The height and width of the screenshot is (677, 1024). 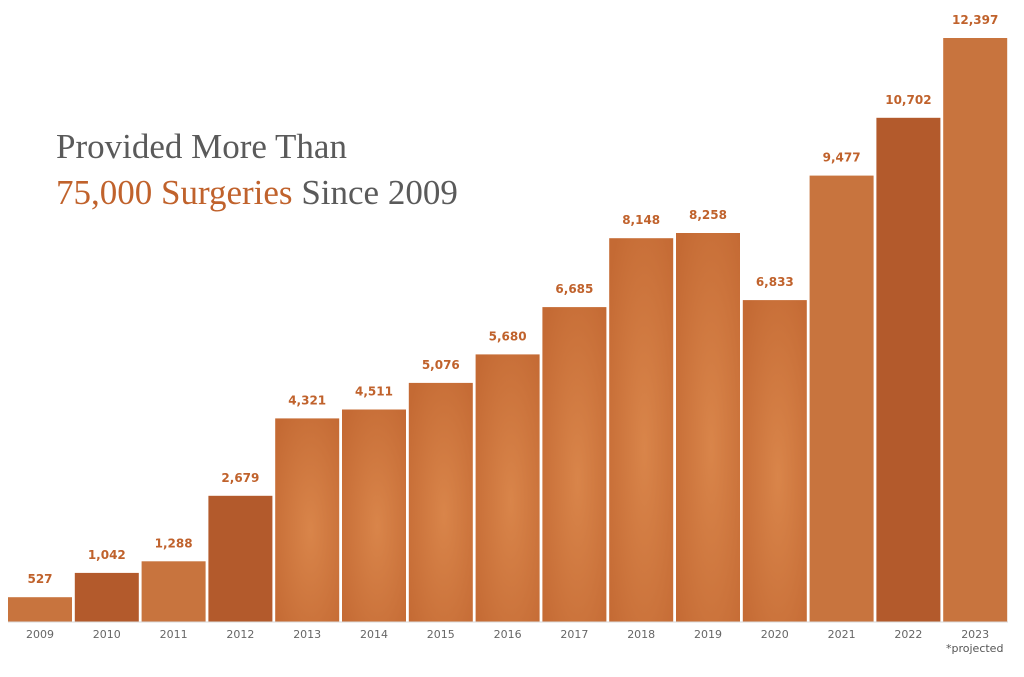 I want to click on bar-2012, so click(x=240, y=558).